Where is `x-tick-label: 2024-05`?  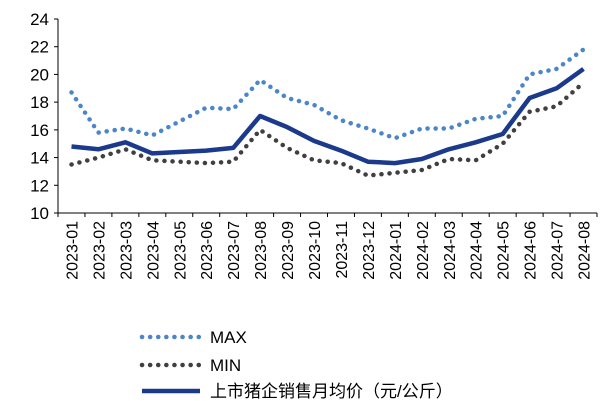
x-tick-label: 2024-05 is located at coordinates (504, 250).